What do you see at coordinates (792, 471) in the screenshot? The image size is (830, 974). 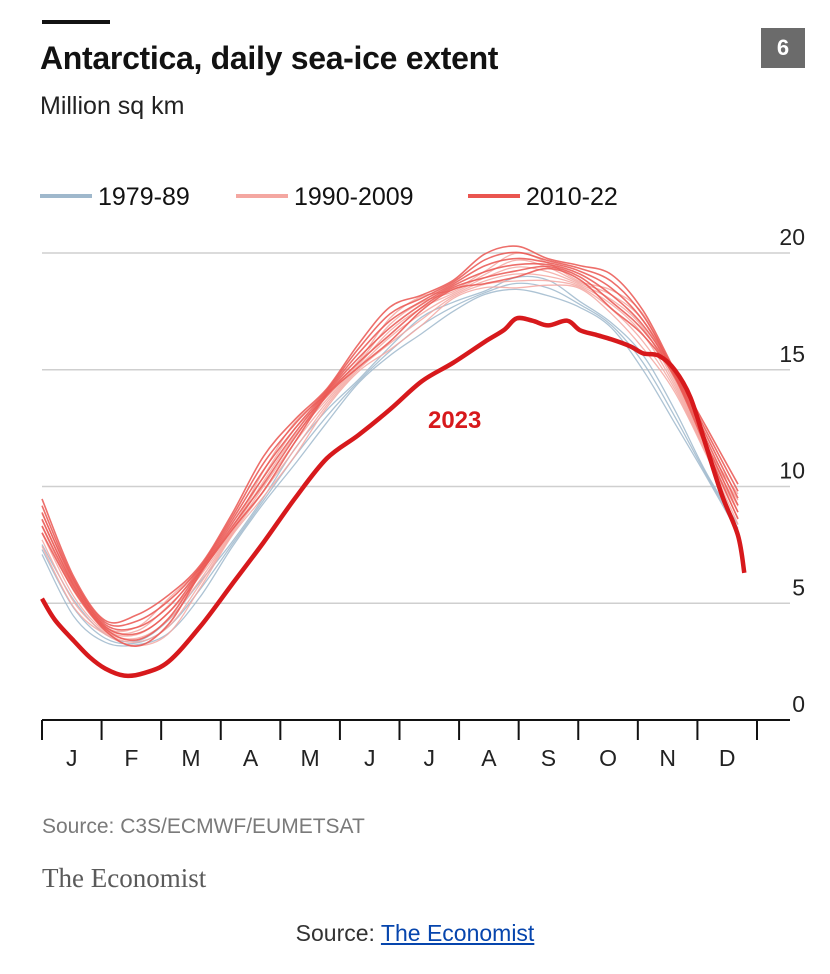 I see `y-tick-label: 10` at bounding box center [792, 471].